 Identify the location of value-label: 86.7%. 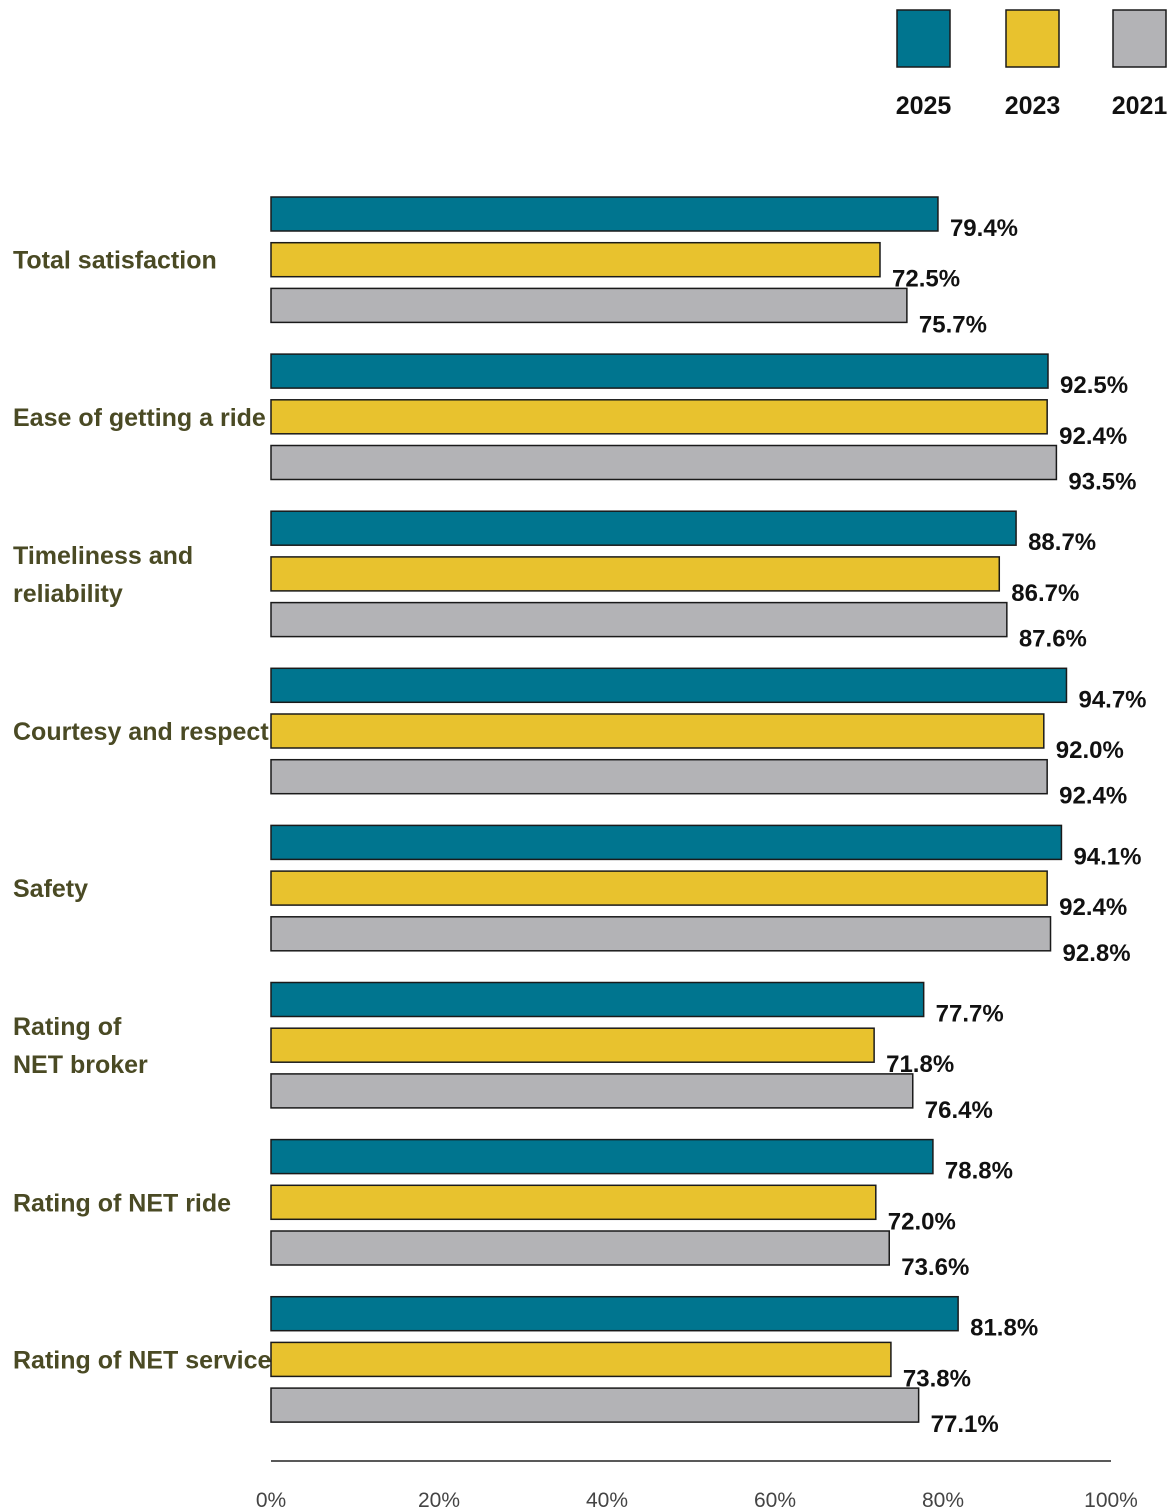
(1045, 593).